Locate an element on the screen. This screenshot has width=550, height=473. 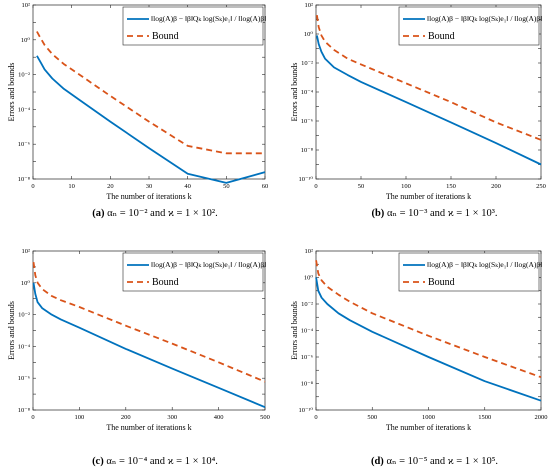
subfigure-caption: (b) αₙ = 10⁻³ and ϰ = 1 × 10³. is located at coordinates (434, 213).